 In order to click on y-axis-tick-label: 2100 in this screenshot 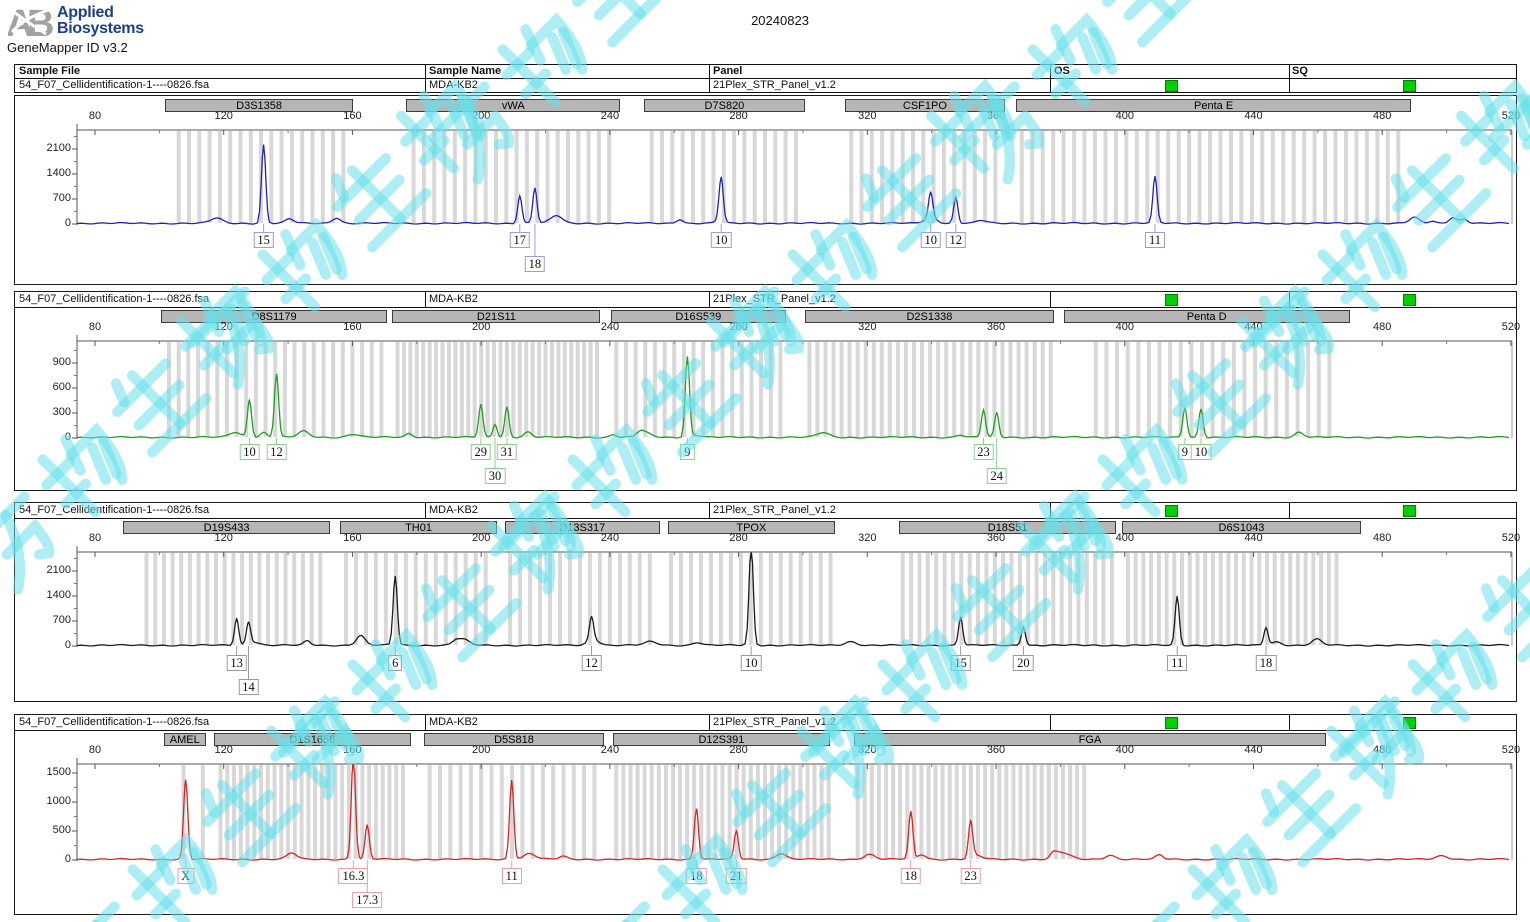, I will do `click(58, 148)`.